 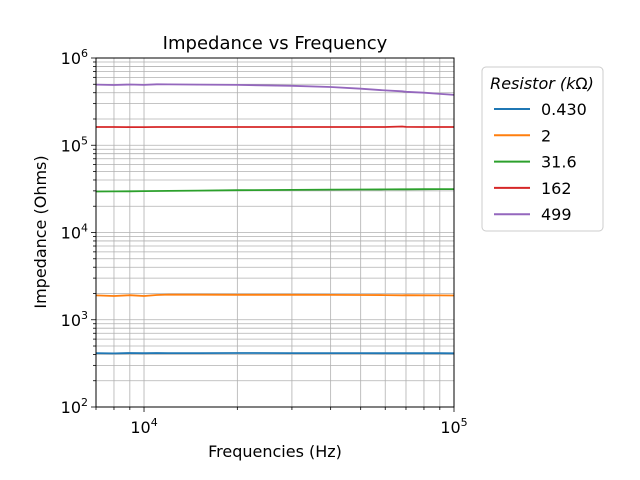 I want to click on legend-label: 499, so click(x=556, y=214).